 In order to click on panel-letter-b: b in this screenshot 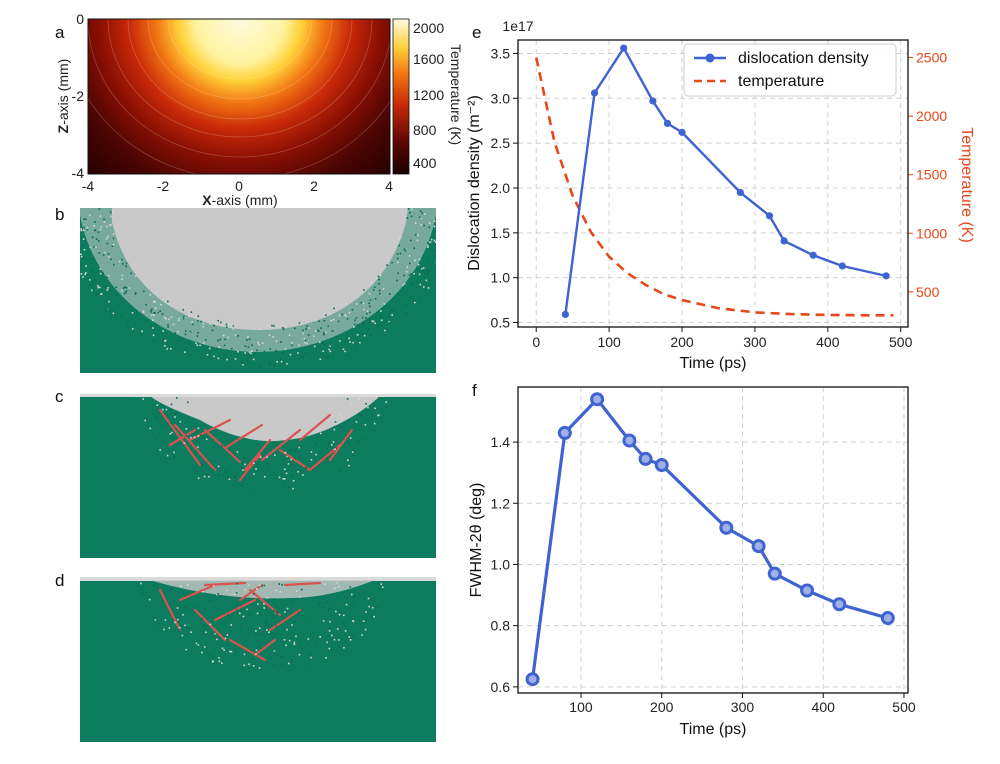, I will do `click(59, 214)`.